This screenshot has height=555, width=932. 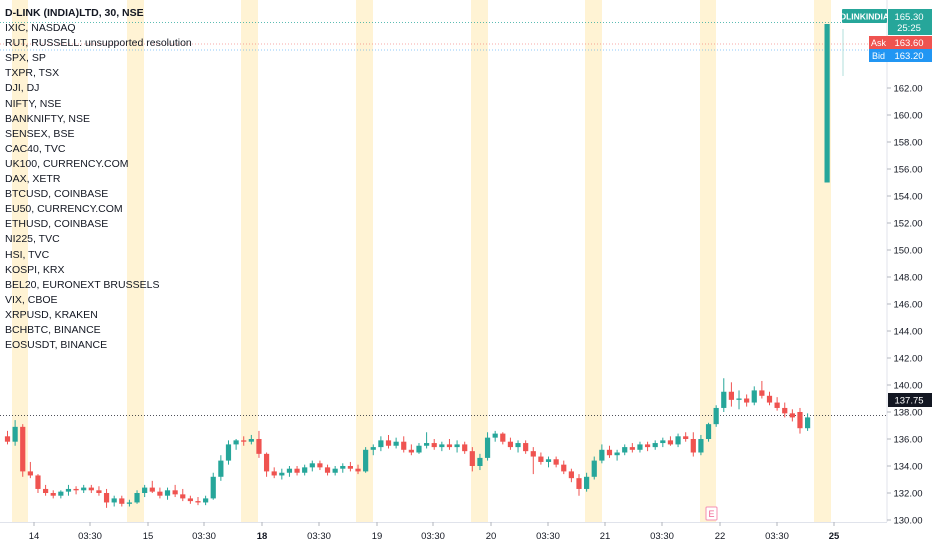 What do you see at coordinates (31, 299) in the screenshot?
I see `compare-symbol-item: VIX, CBOE` at bounding box center [31, 299].